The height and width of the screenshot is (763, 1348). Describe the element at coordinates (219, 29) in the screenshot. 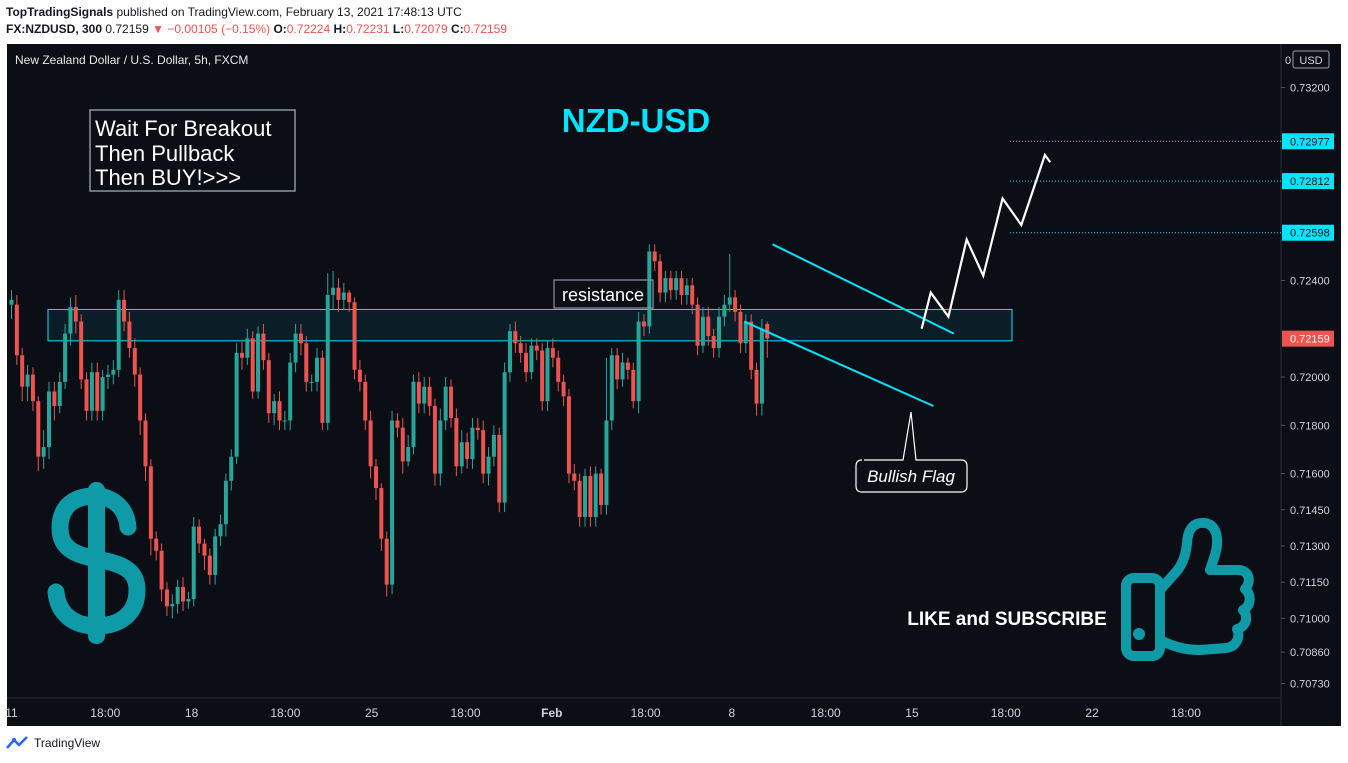

I see `price-change: −0.00105 (−0.15%)` at that location.